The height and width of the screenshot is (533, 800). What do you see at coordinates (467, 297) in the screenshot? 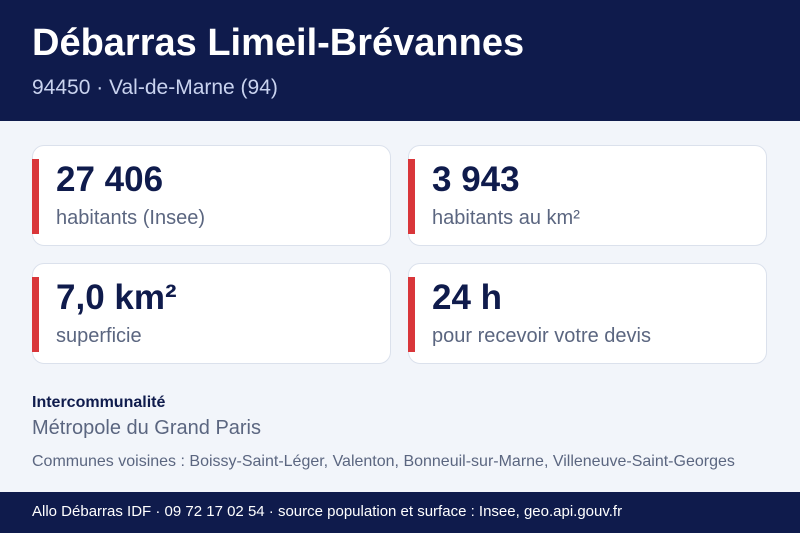
I see `stat-value: 24 h` at bounding box center [467, 297].